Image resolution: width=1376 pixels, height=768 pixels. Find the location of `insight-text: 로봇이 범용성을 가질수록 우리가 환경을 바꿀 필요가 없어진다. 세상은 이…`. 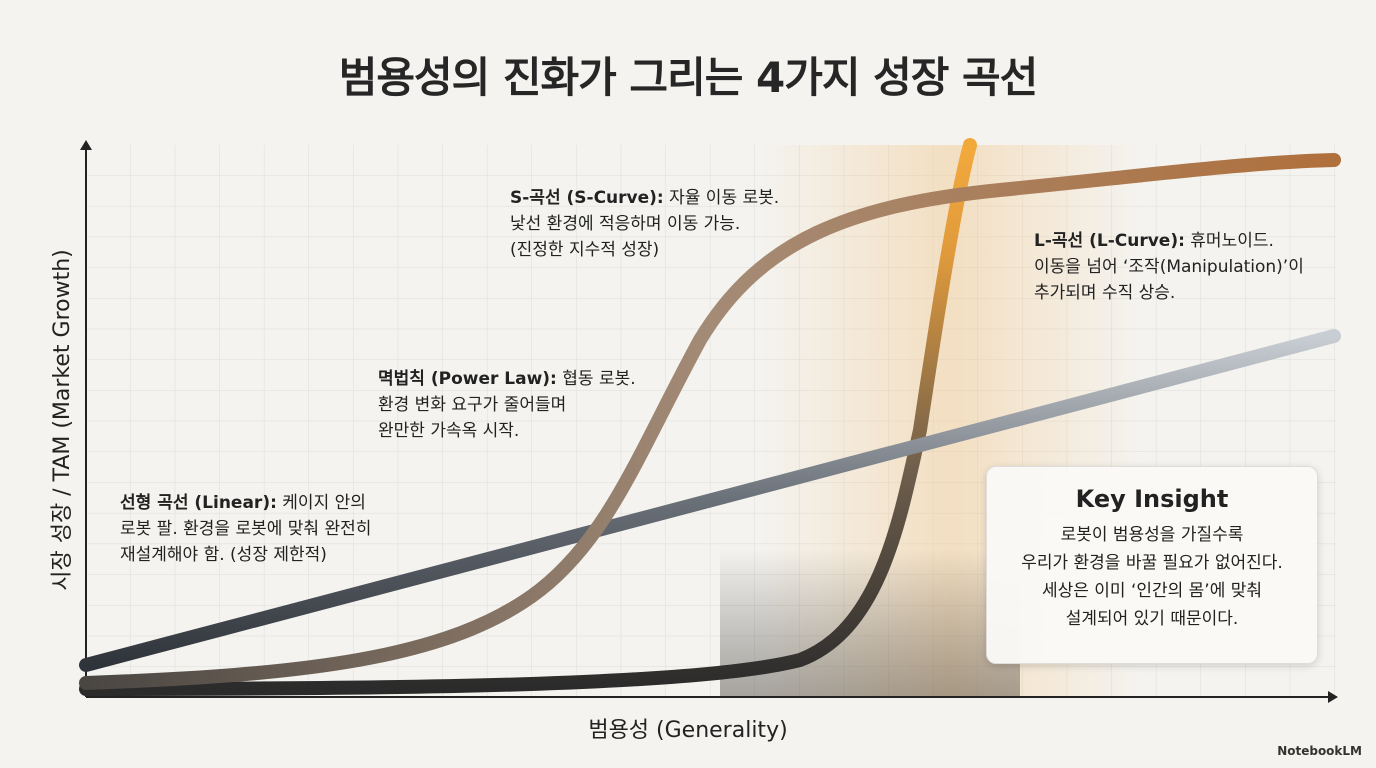

insight-text: 로봇이 범용성을 가질수록 우리가 환경을 바꿀 필요가 없어진다. 세상은 이… is located at coordinates (1152, 577).